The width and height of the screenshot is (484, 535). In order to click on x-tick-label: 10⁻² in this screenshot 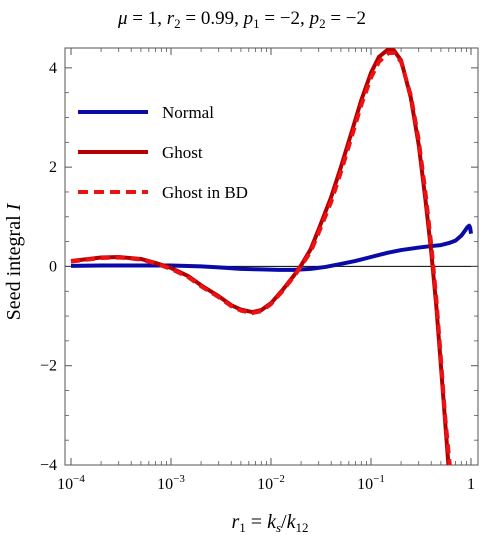, I will do `click(271, 483)`.